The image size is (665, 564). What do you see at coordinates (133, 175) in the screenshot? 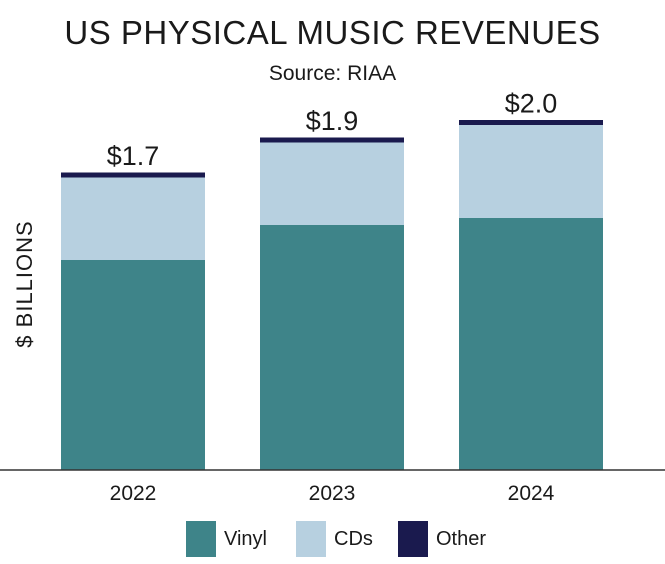
I see `bar-other-2022` at bounding box center [133, 175].